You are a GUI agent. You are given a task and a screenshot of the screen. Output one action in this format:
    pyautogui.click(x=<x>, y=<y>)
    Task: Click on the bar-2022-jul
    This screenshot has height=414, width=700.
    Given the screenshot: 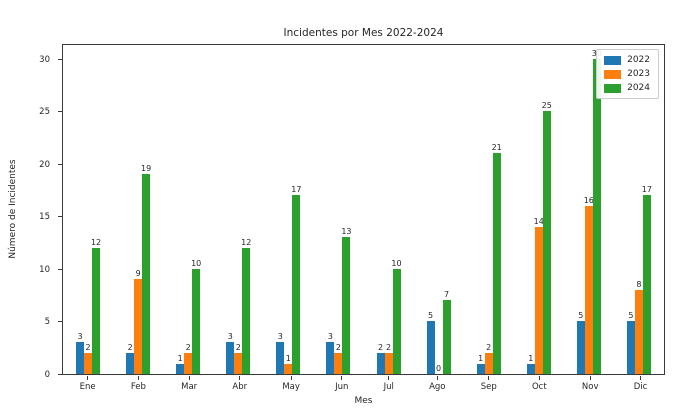 What is the action you would take?
    pyautogui.click(x=380, y=363)
    